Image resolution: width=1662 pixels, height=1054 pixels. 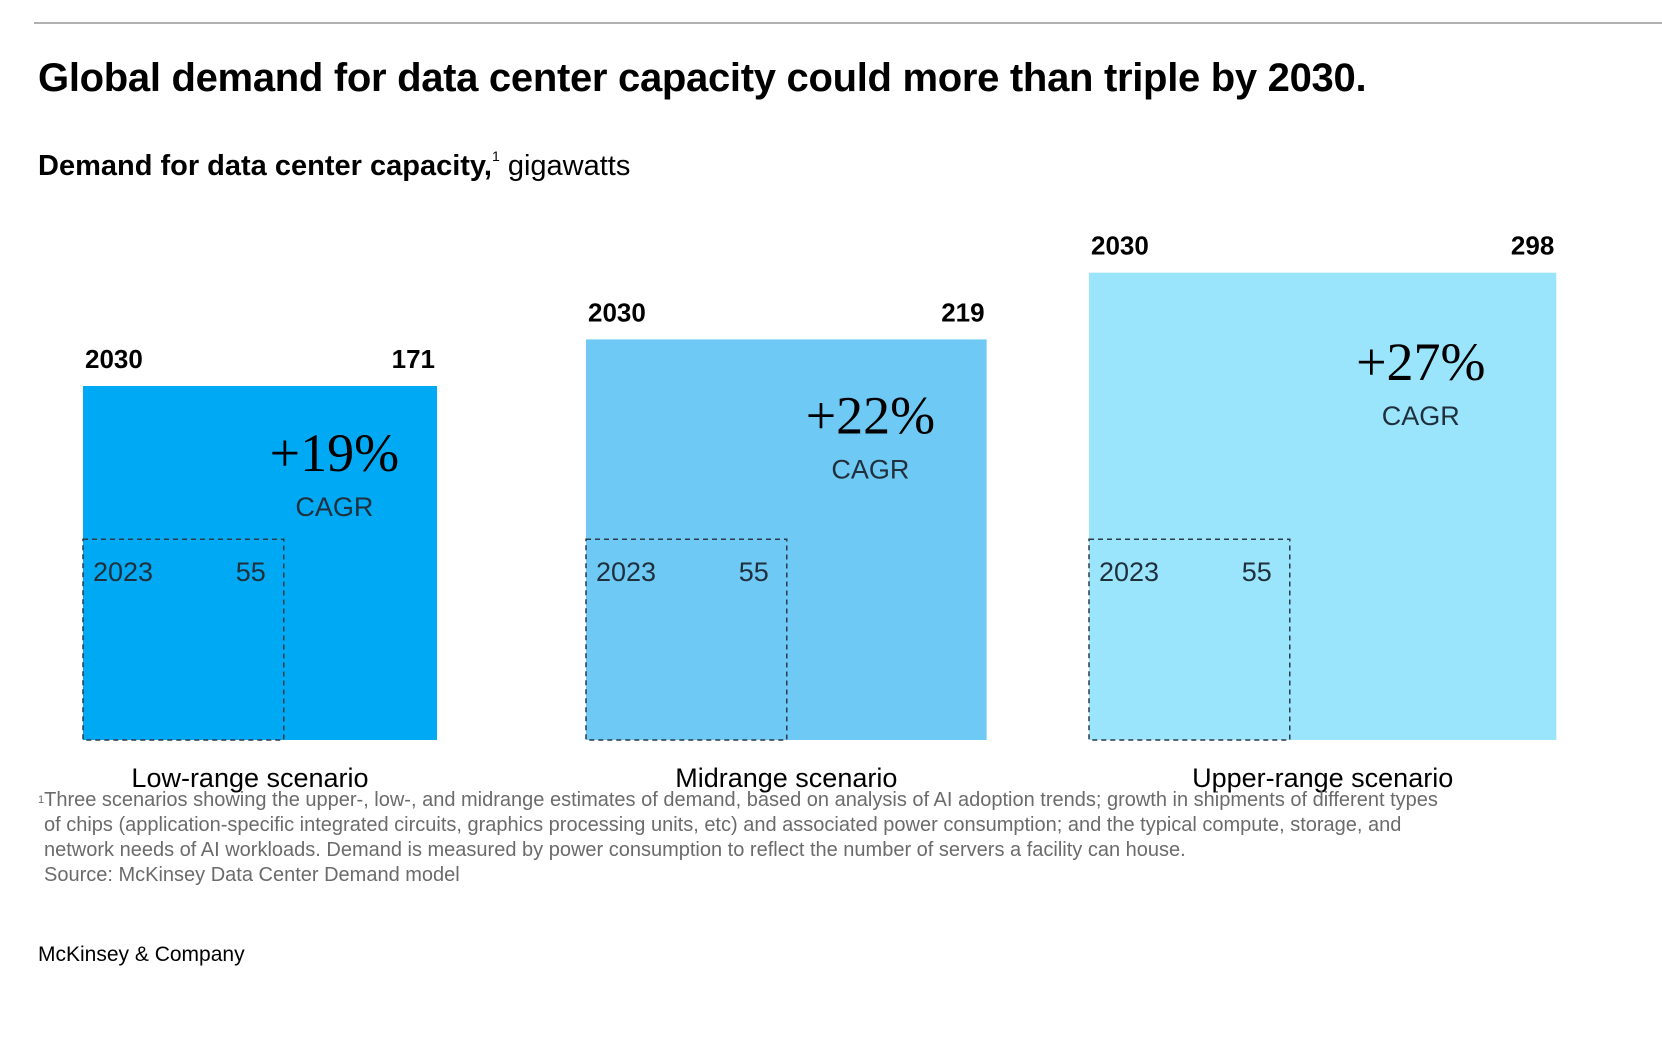 I want to click on subtitle-label: Demand for data center capacity,, so click(x=265, y=166).